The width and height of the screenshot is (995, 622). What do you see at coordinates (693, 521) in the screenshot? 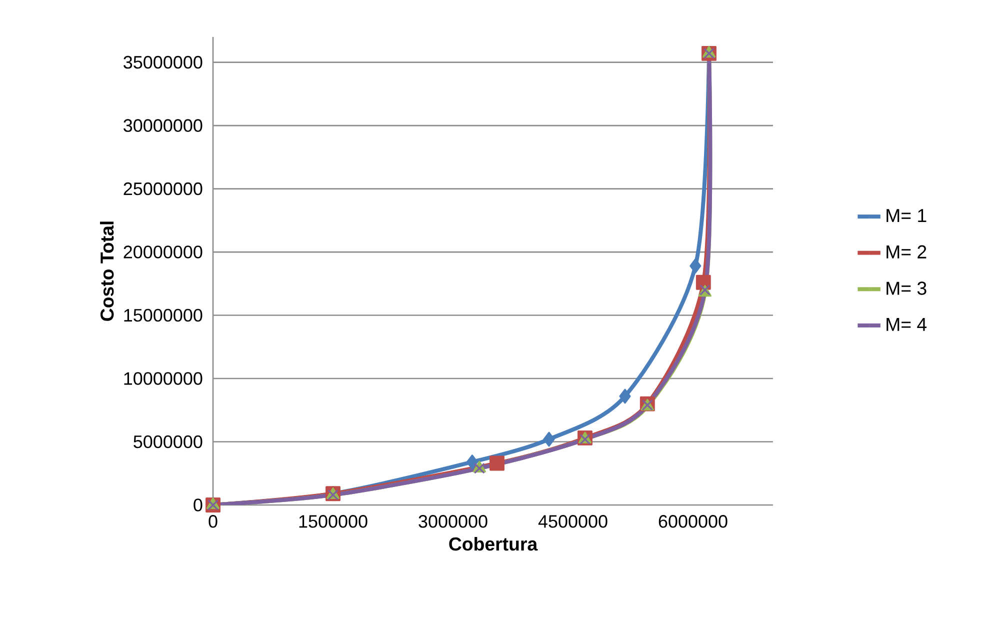
I see `x-tick-label: 6000000` at bounding box center [693, 521].